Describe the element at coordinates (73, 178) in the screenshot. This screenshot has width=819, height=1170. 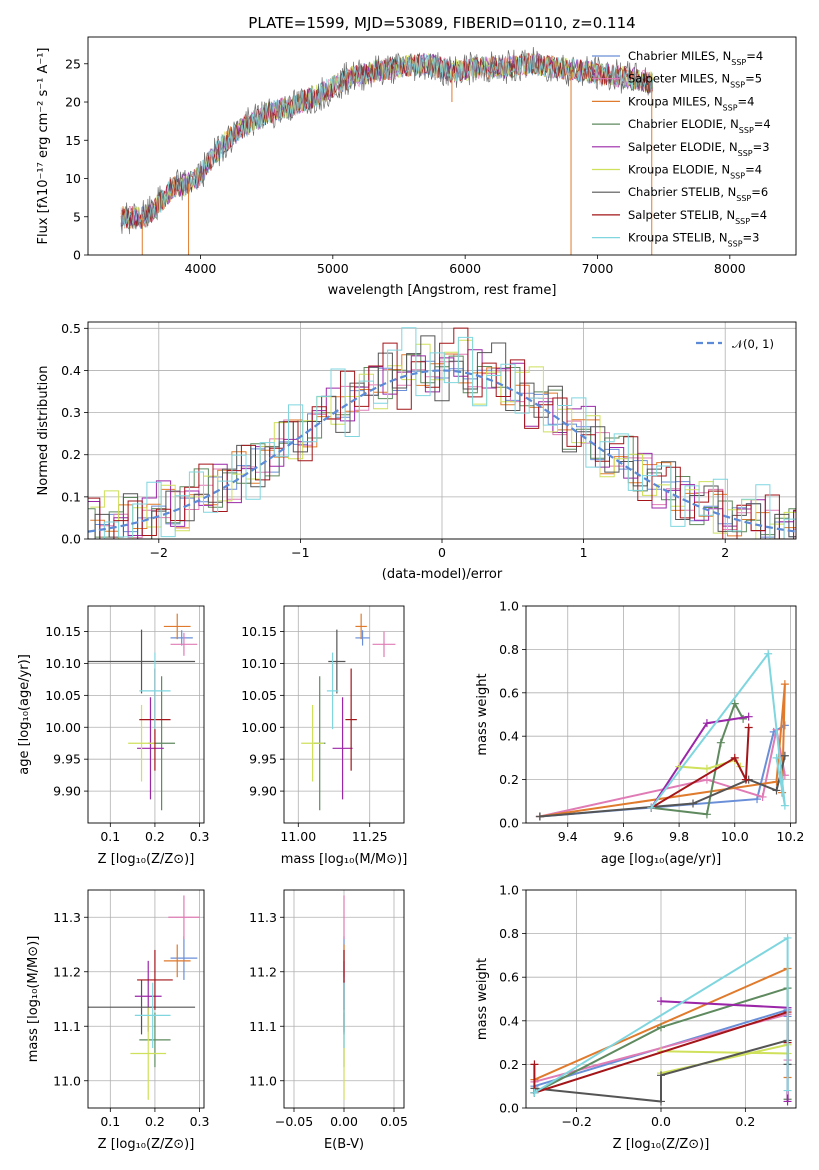
I see `y-tick-label: 10` at that location.